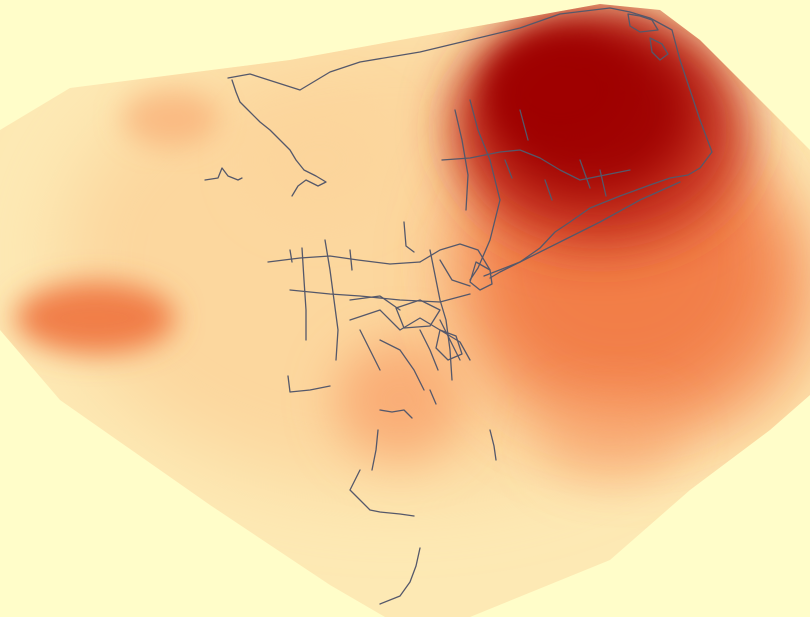  I want to click on network-central-mesh, so click(410, 343).